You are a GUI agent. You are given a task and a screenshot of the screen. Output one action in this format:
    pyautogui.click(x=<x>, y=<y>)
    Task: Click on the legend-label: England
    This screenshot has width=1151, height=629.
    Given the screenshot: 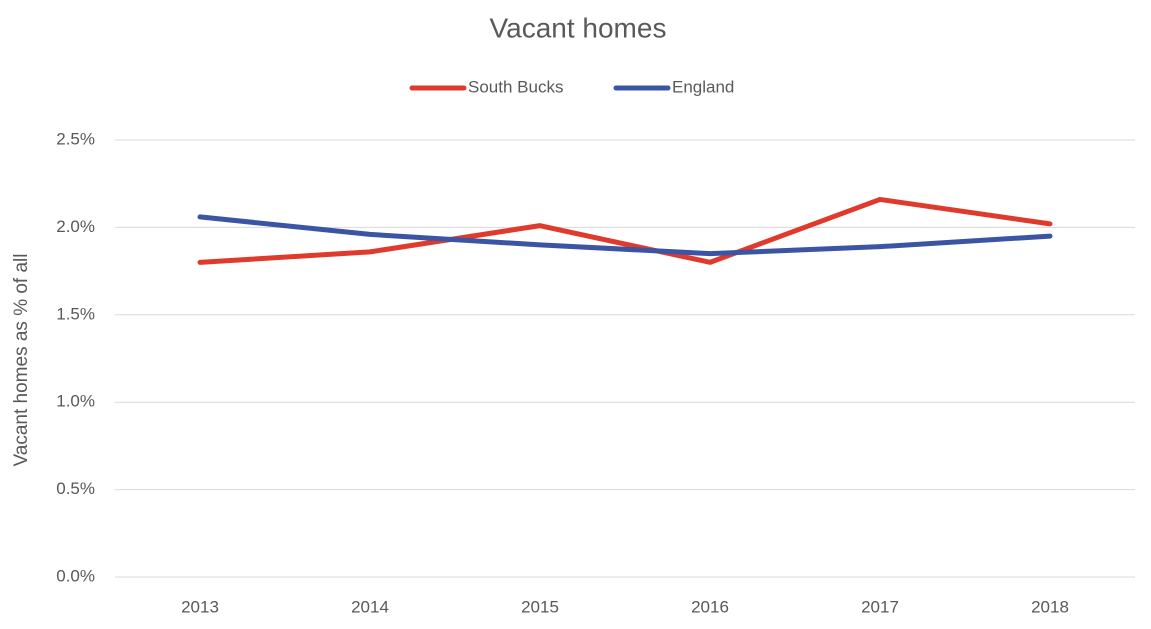 What is the action you would take?
    pyautogui.click(x=703, y=86)
    